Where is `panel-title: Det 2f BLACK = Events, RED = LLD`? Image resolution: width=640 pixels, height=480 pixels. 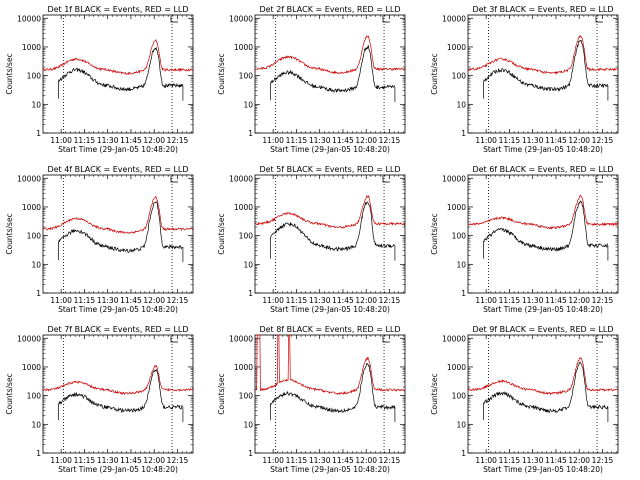 panel-title: Det 2f BLACK = Events, RED = LLD is located at coordinates (329, 9).